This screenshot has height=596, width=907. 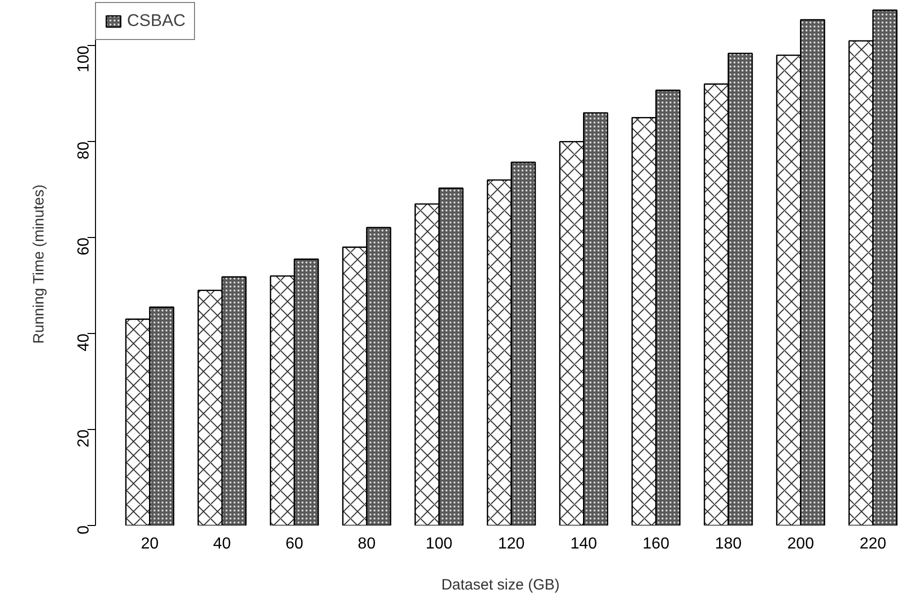 I want to click on x-tick-label: 140, so click(x=584, y=544).